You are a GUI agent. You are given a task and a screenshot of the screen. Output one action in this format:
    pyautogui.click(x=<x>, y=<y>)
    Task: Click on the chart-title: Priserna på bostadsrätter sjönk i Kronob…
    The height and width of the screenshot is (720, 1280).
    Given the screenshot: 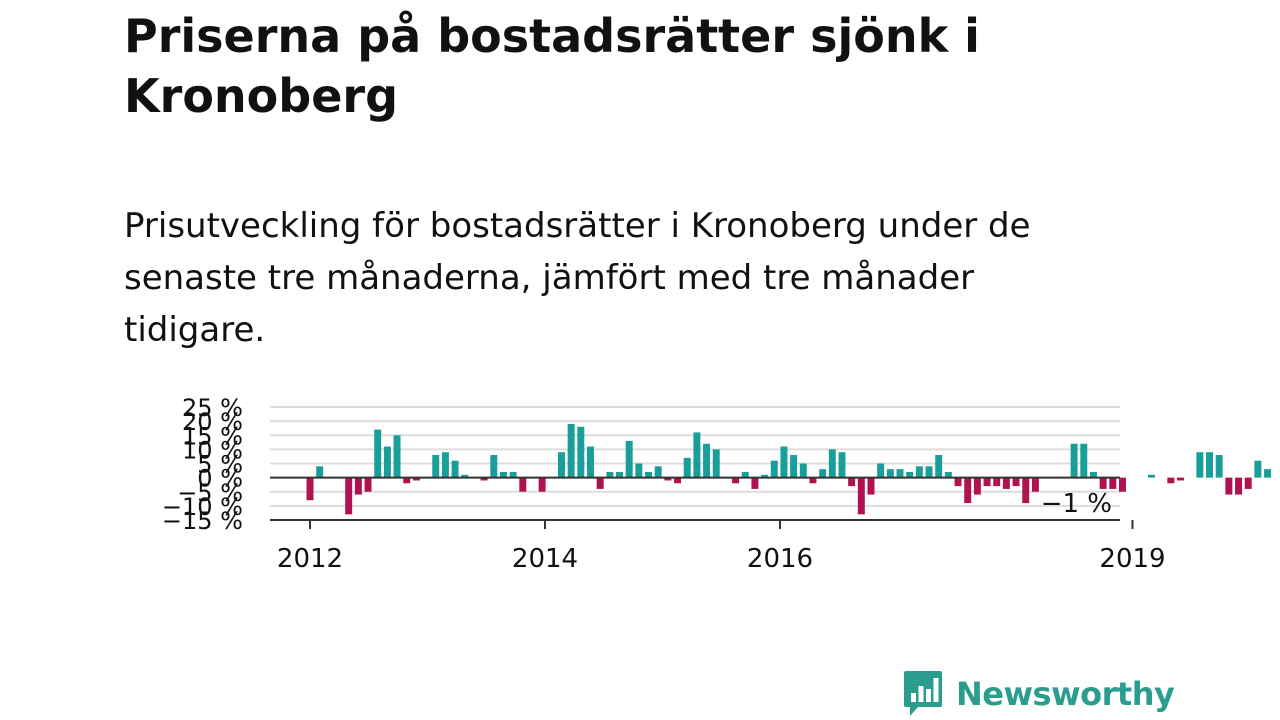 What is the action you would take?
    pyautogui.click(x=552, y=66)
    